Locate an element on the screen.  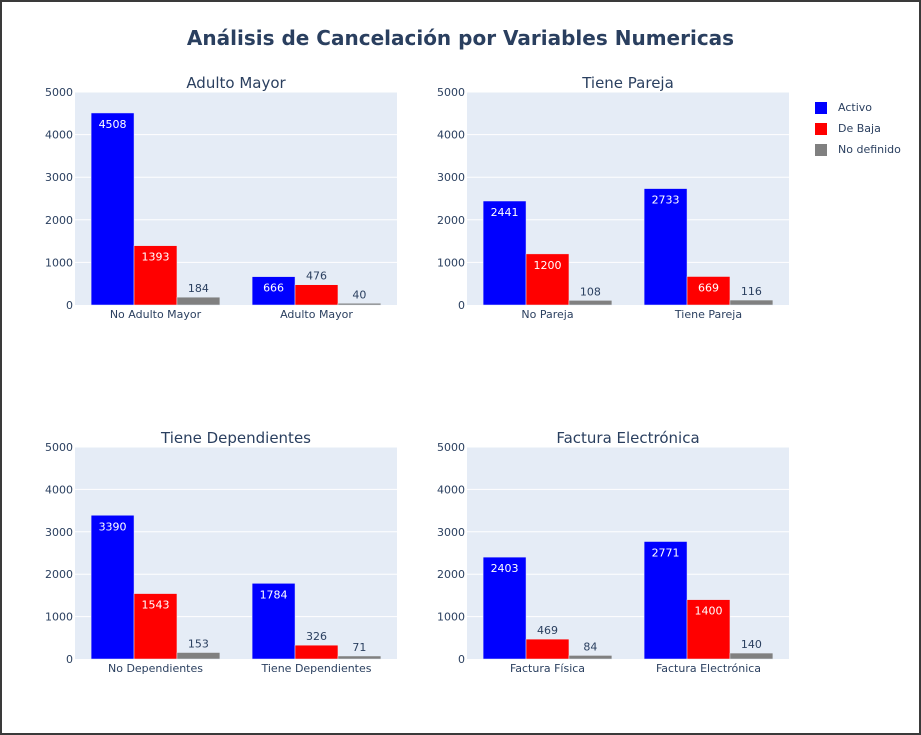
legend-label-no-definido: No definido is located at coordinates (869, 149).